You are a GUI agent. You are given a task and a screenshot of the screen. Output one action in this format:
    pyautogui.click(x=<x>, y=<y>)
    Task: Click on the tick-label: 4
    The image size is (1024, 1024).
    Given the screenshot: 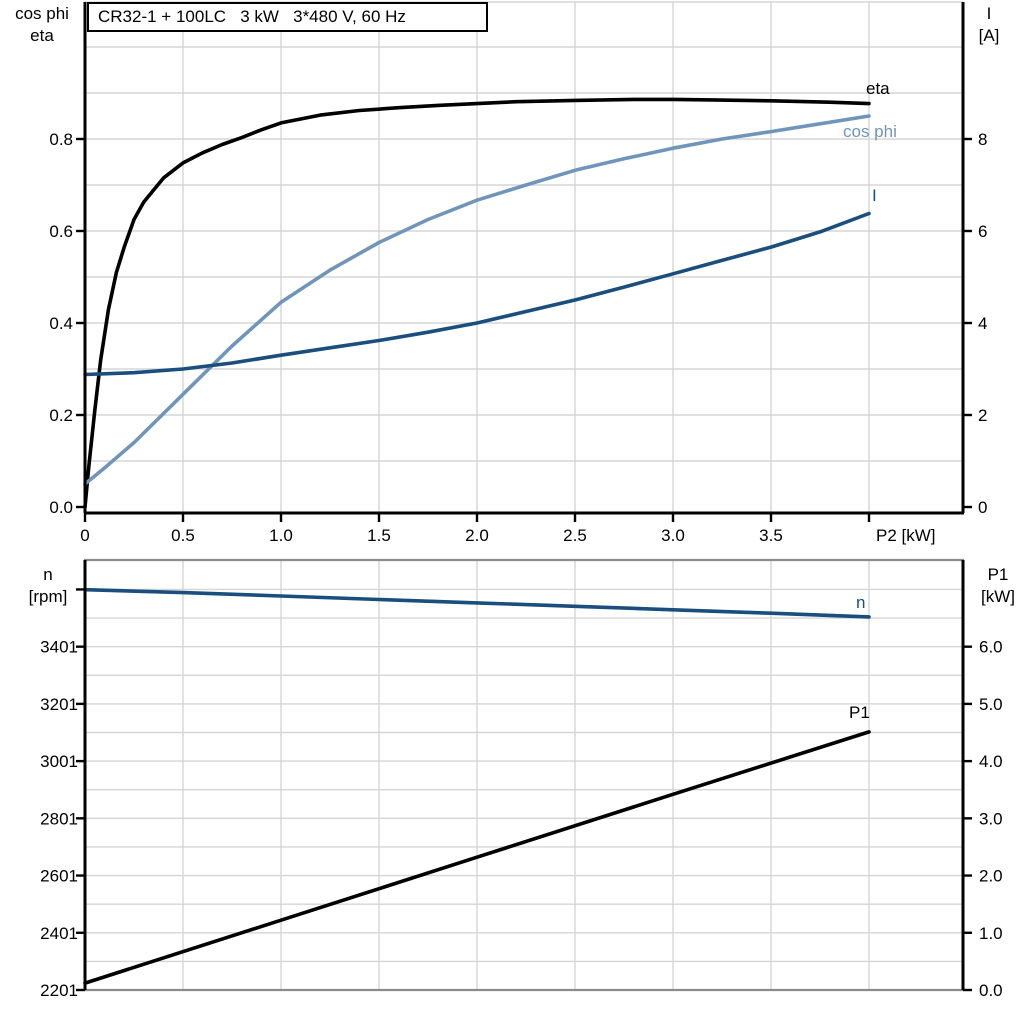 What is the action you would take?
    pyautogui.click(x=982, y=323)
    